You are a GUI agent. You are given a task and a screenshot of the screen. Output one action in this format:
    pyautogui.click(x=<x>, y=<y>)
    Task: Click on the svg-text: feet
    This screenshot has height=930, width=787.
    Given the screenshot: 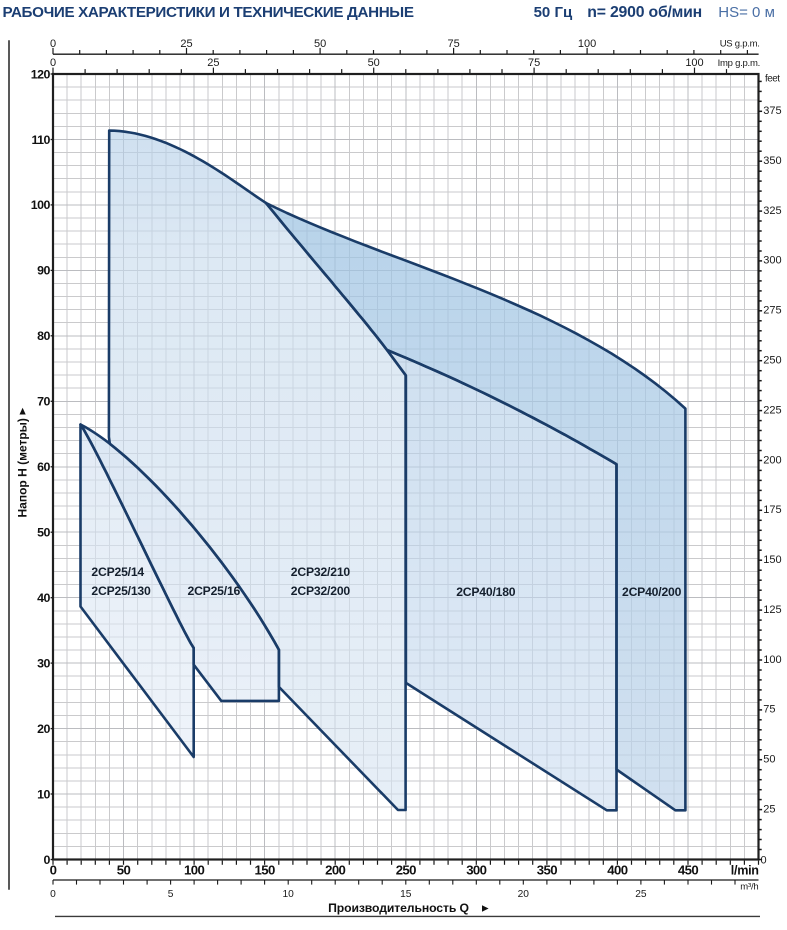 What is the action you would take?
    pyautogui.click(x=772, y=79)
    